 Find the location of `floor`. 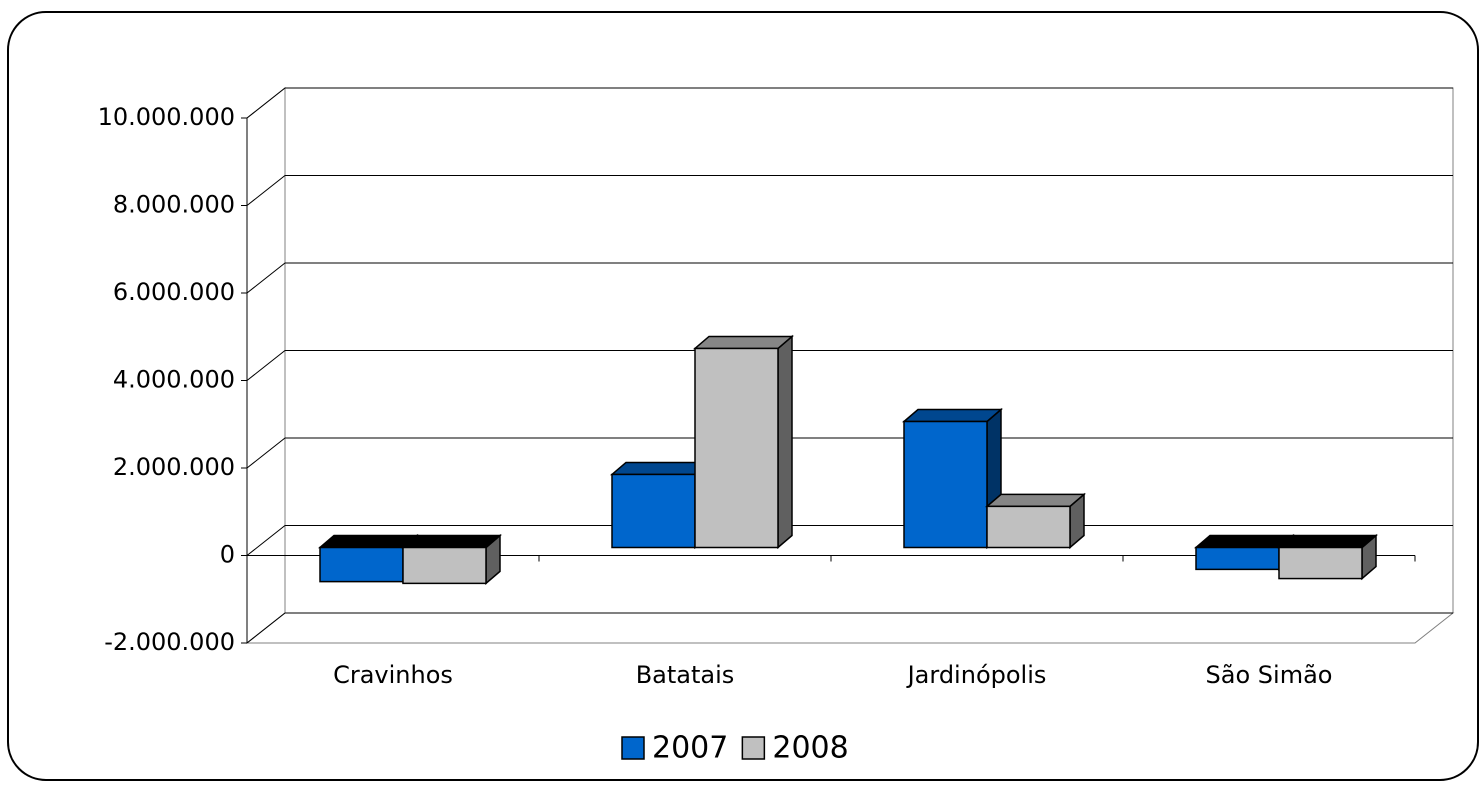

floor is located at coordinates (850, 628).